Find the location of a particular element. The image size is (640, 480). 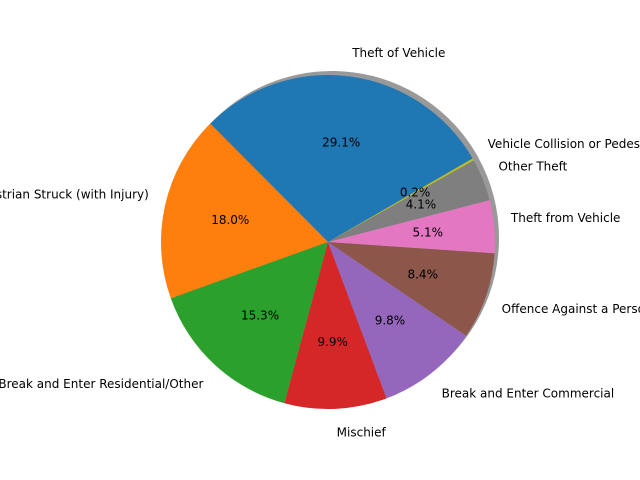

pie-slice-break-and-enter-residential-other is located at coordinates (249, 323).